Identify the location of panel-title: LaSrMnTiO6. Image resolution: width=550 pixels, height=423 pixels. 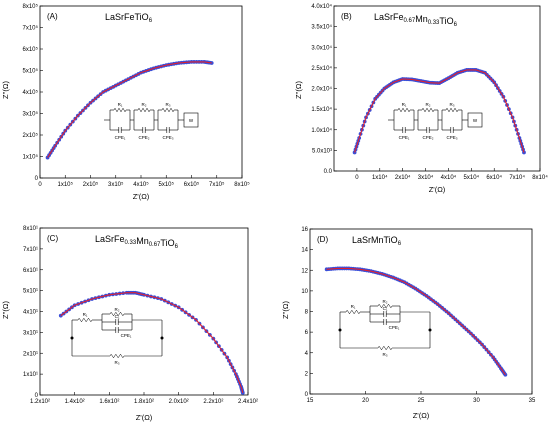
(377, 241).